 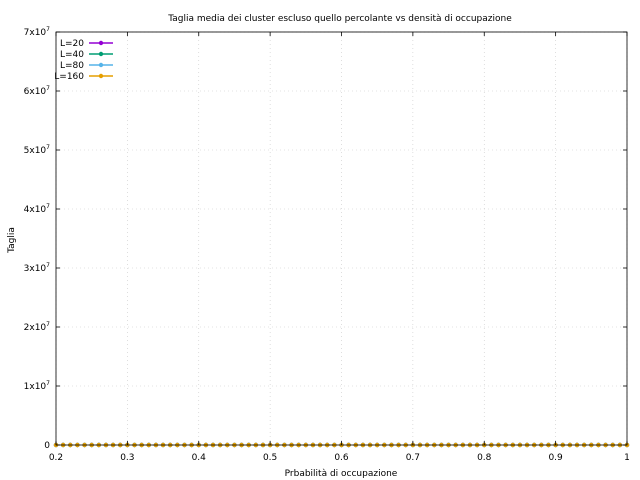 I want to click on y-tick-label: 2x10⁷, so click(x=37, y=327).